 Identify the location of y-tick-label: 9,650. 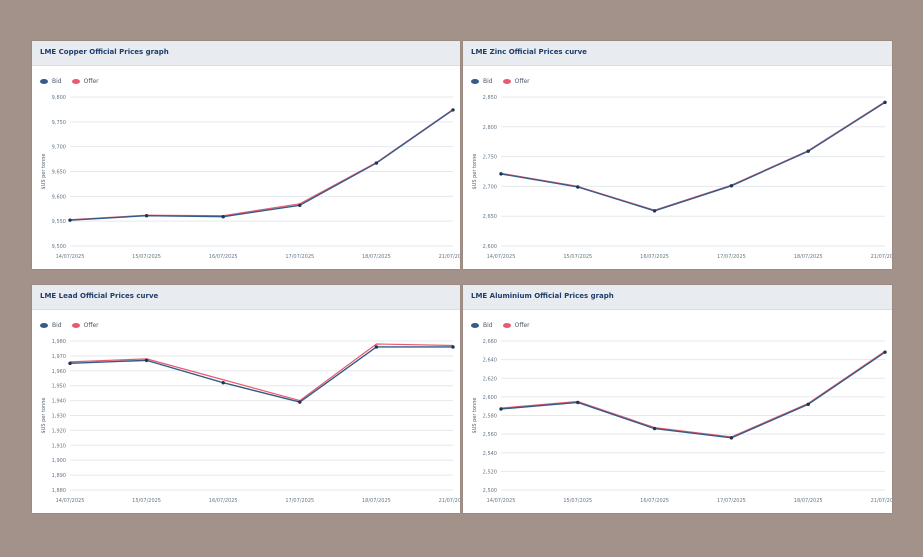
(59, 173).